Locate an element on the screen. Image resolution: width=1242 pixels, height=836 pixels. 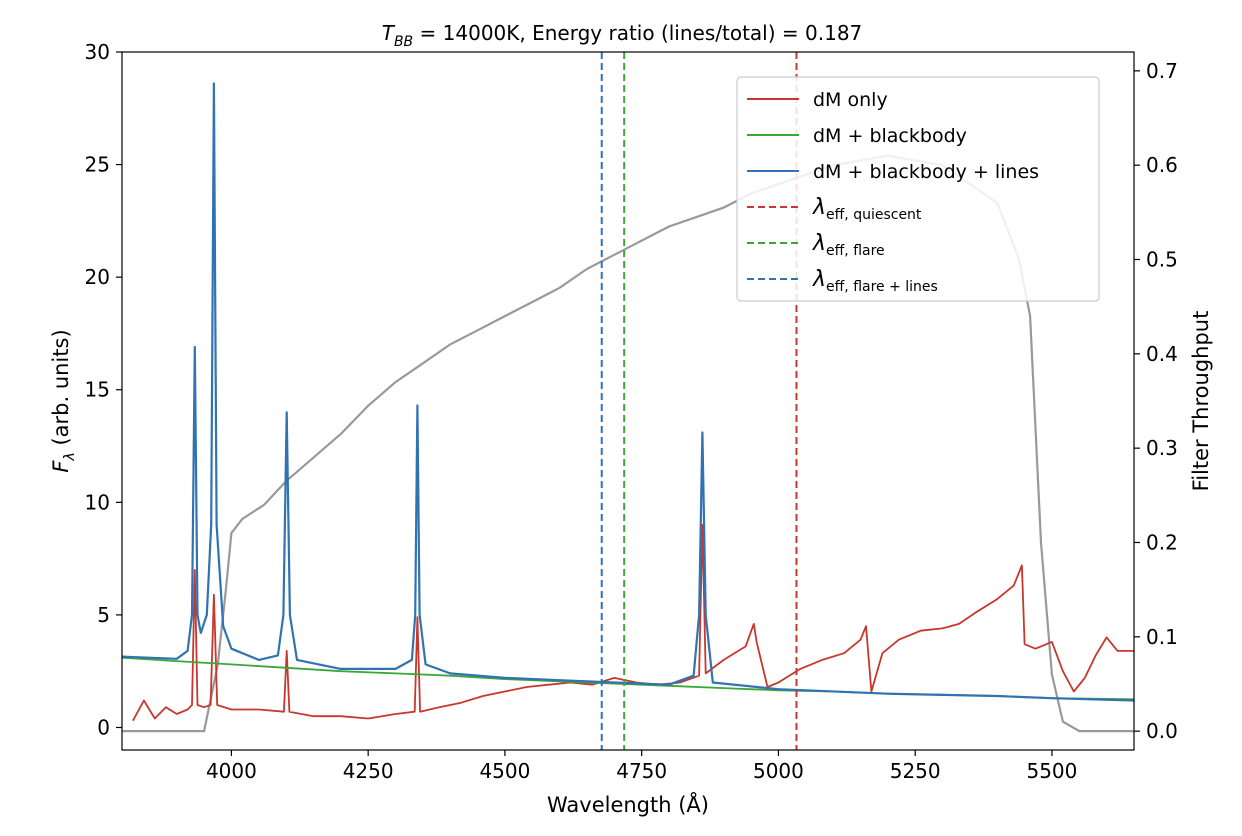
y2-tick-label: 0.5 is located at coordinates (1162, 260).